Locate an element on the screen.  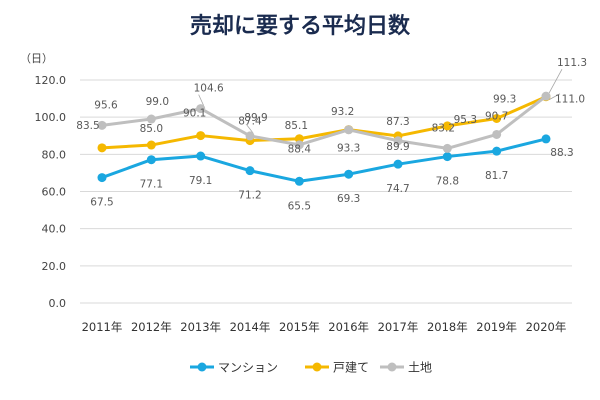
y-axis-unit: （日） is located at coordinates (36, 58).